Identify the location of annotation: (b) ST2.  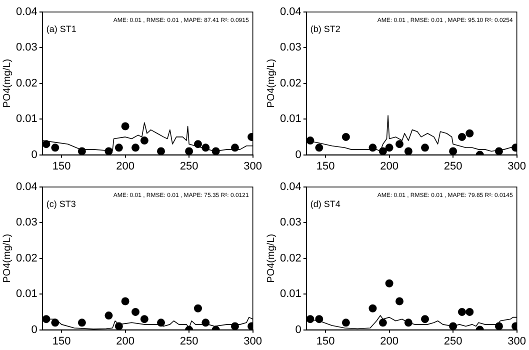
(325, 29).